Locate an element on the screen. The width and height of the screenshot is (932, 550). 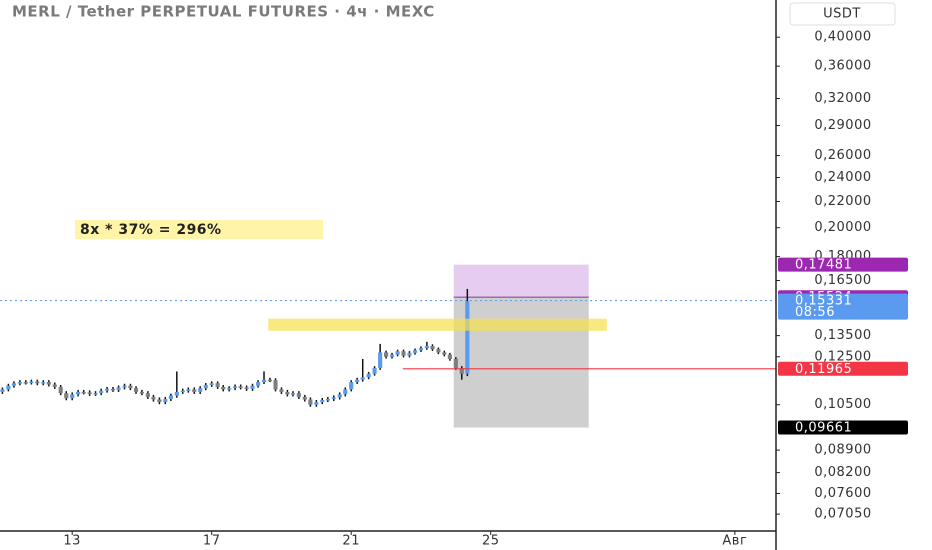
y-tick-label: 0,13500 is located at coordinates (842, 335).